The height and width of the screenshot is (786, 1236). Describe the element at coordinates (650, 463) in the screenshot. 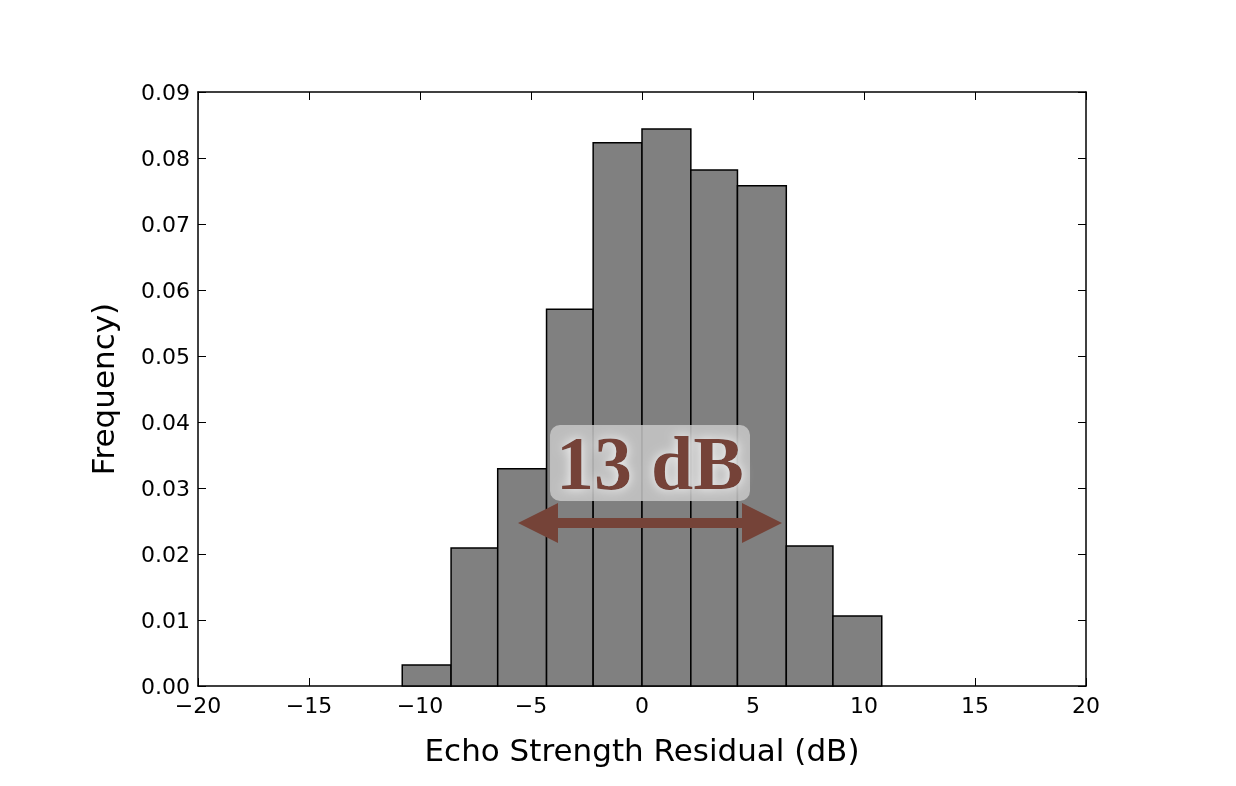

I see `annotation: 13 dB` at that location.